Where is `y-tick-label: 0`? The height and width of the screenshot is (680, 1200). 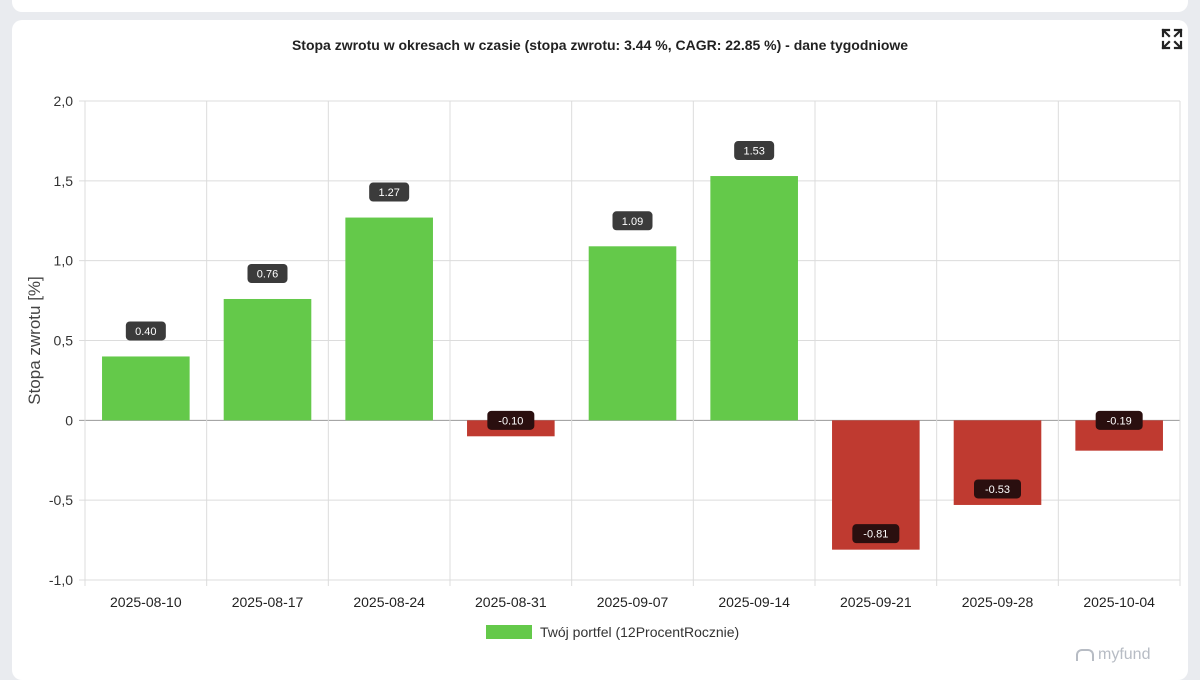
y-tick-label: 0 is located at coordinates (69, 420).